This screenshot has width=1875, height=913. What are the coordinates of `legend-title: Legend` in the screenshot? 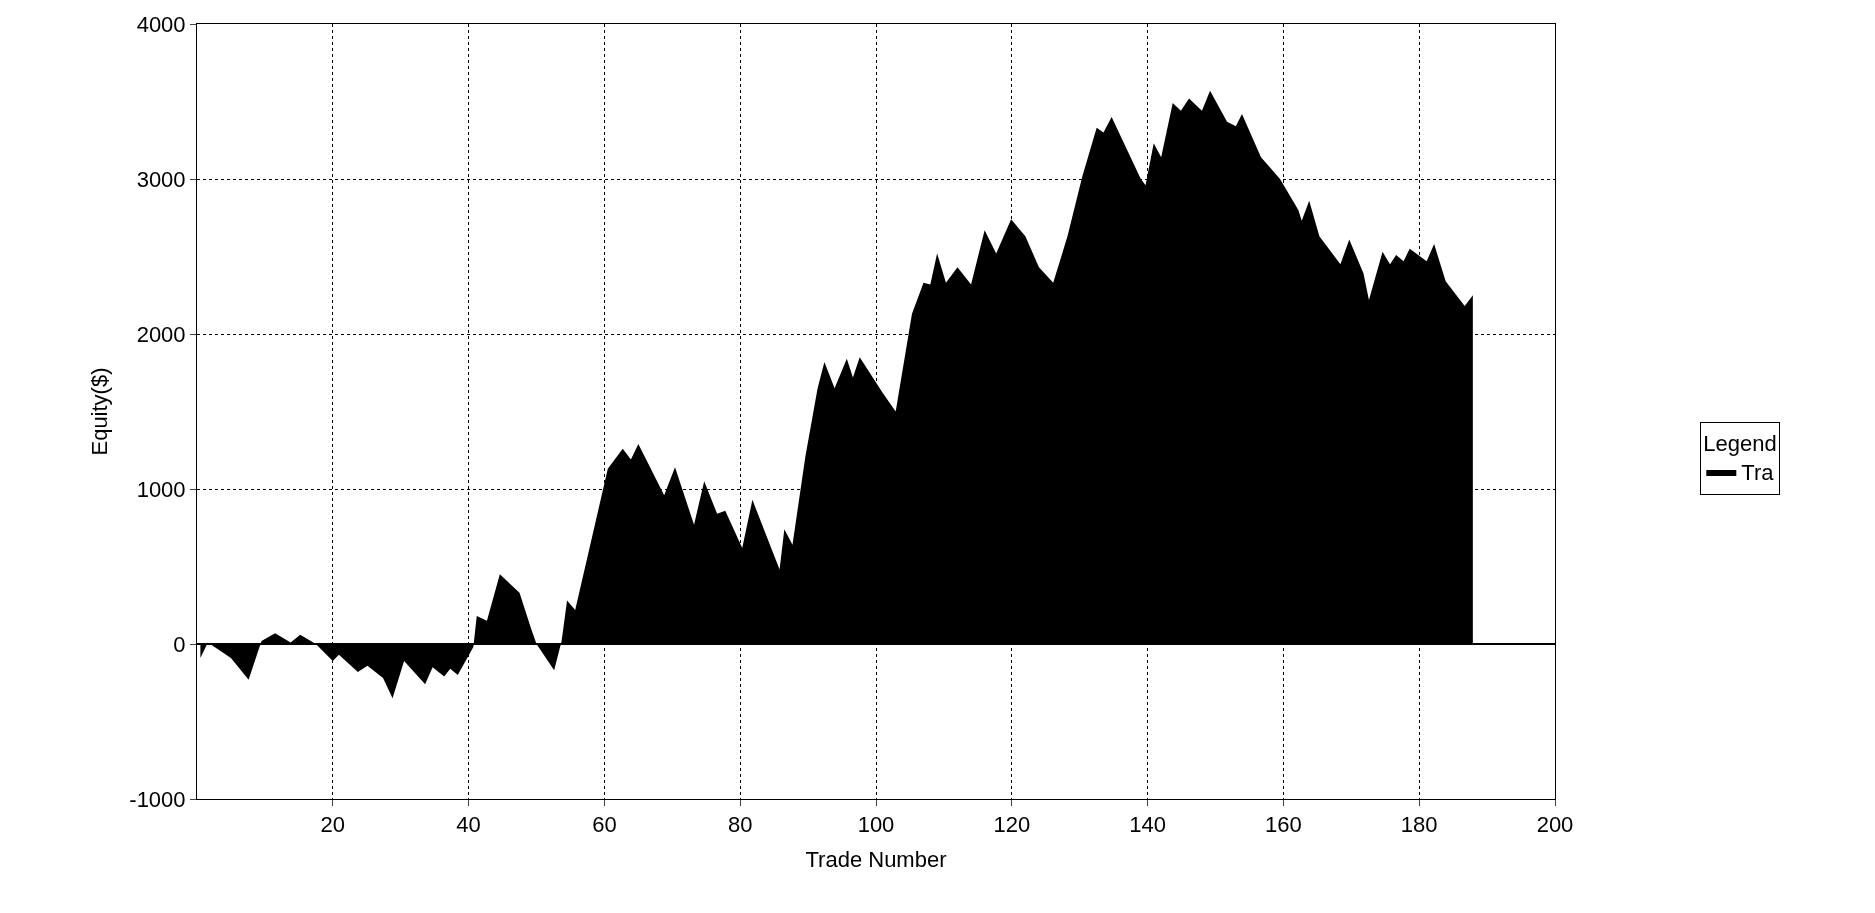 It's located at (1740, 444).